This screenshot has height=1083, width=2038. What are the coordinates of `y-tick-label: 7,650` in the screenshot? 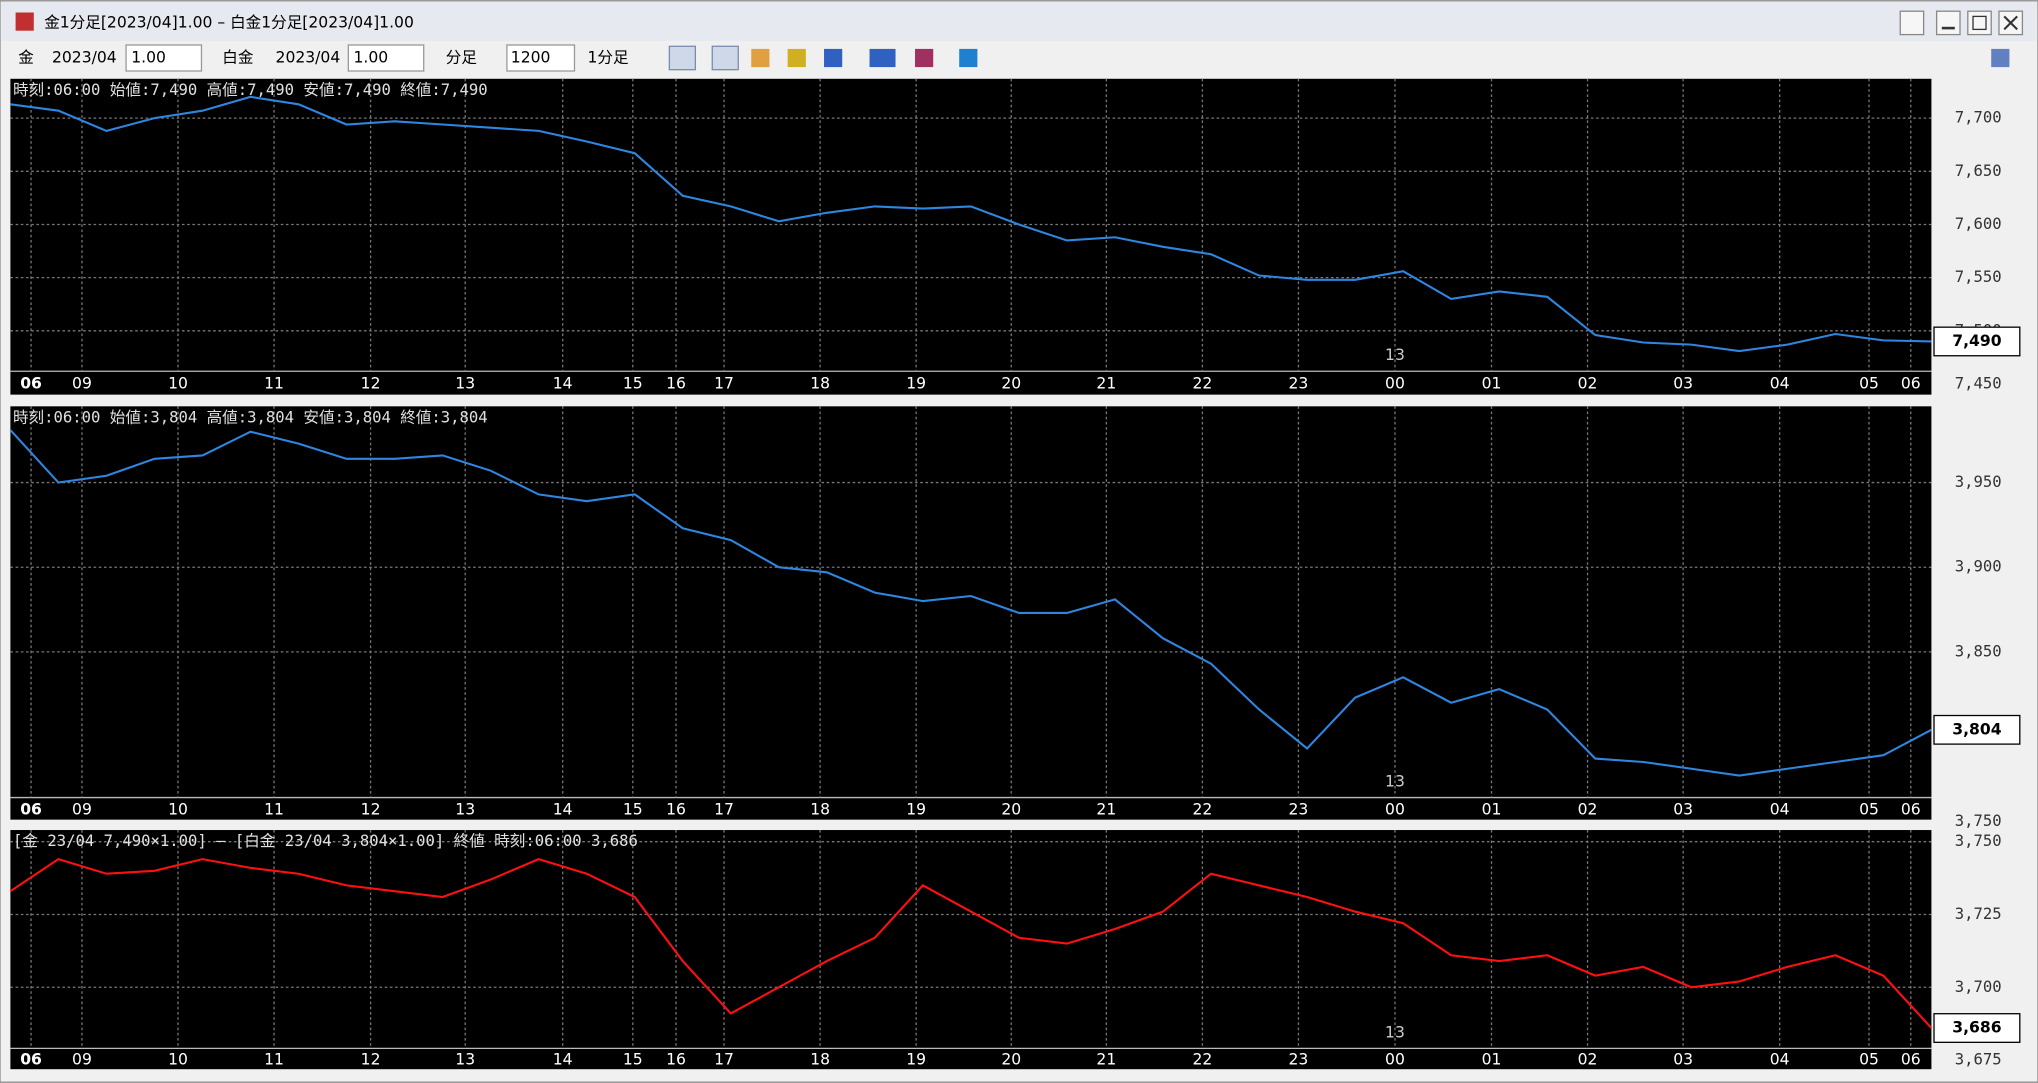 It's located at (1978, 171).